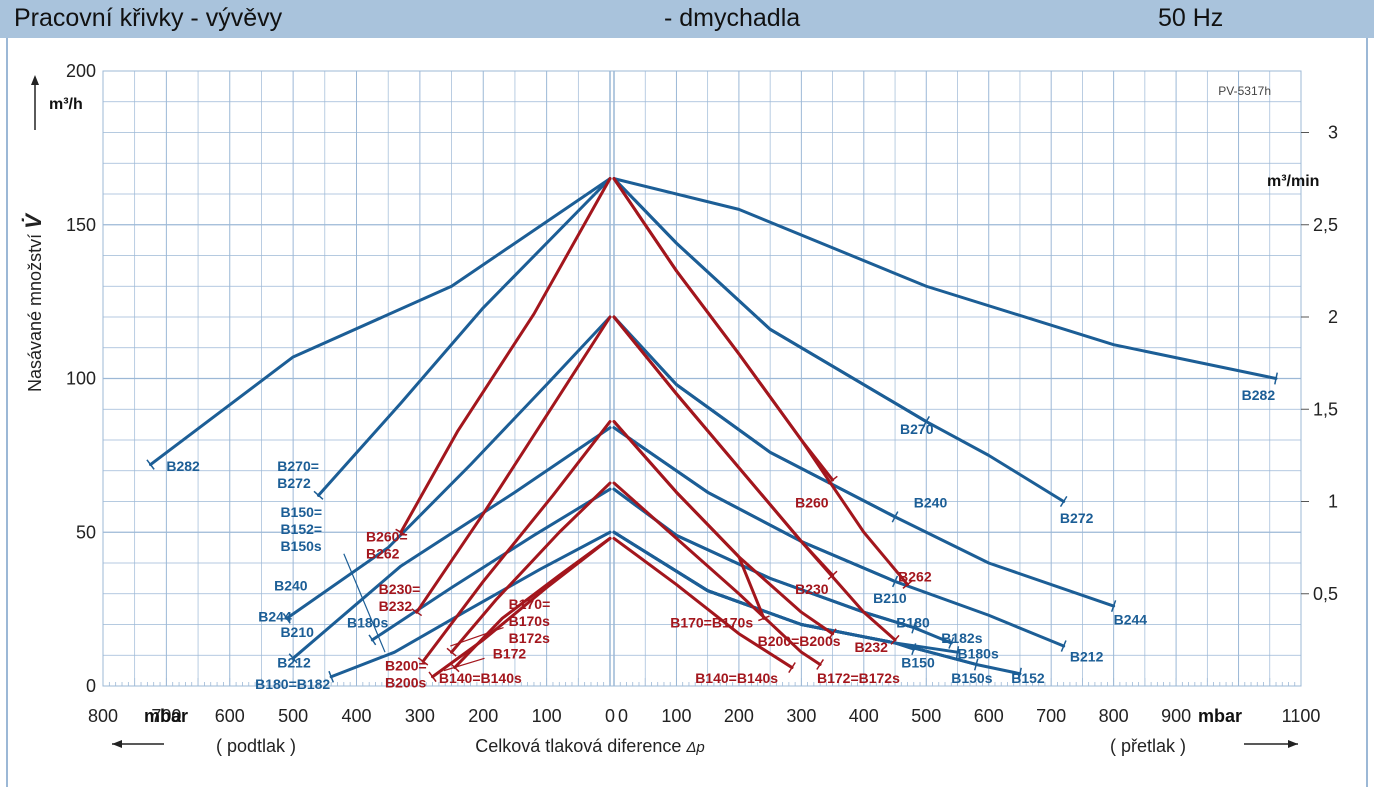 Image resolution: width=1374 pixels, height=787 pixels. What do you see at coordinates (961, 638) in the screenshot?
I see `curve-label-line: B182s` at bounding box center [961, 638].